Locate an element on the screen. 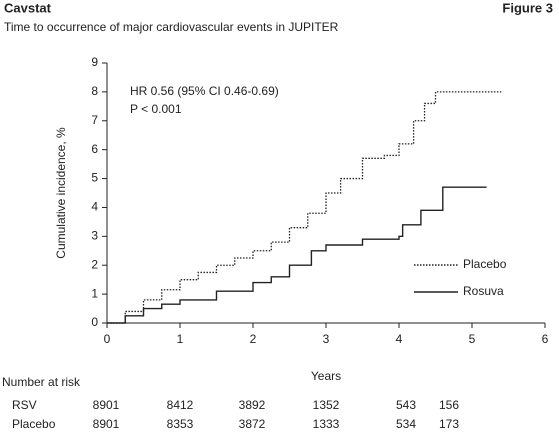 The image size is (559, 434). y-tick-label: 1 is located at coordinates (94, 293).